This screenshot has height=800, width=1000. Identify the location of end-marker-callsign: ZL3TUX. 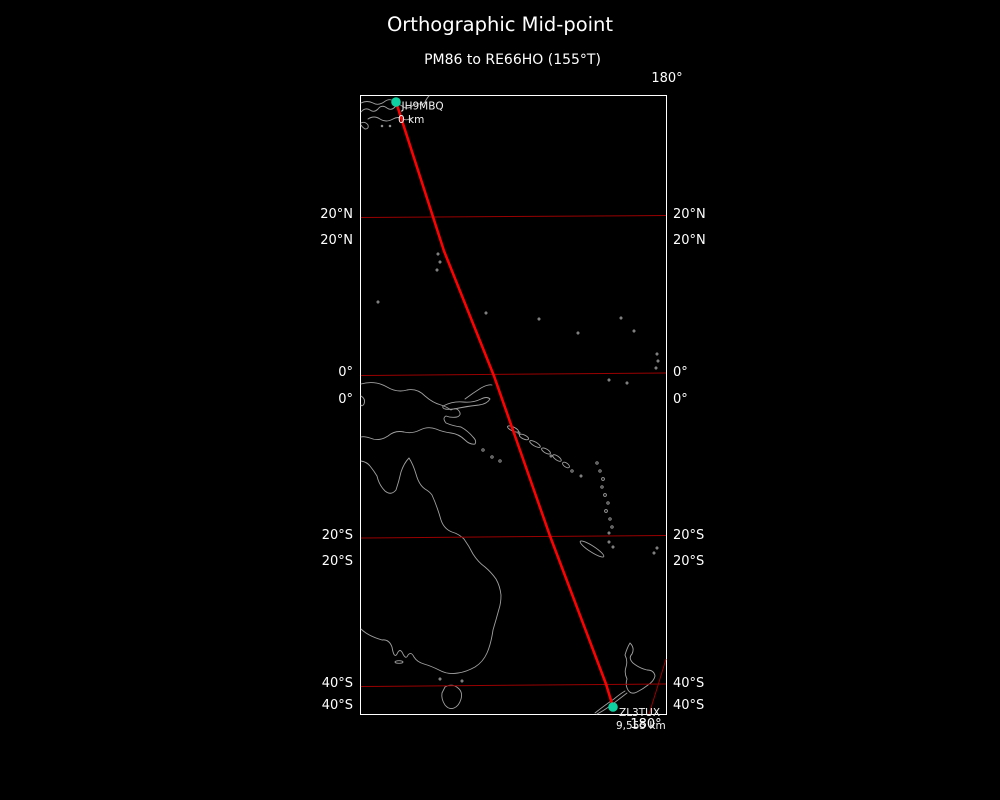
(639, 713).